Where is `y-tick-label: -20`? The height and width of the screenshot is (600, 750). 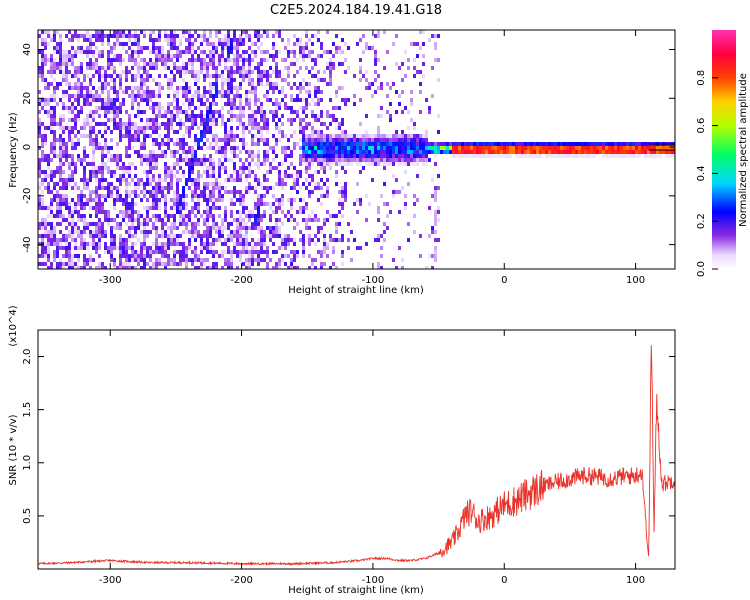
y-tick-label: -20 is located at coordinates (27, 196).